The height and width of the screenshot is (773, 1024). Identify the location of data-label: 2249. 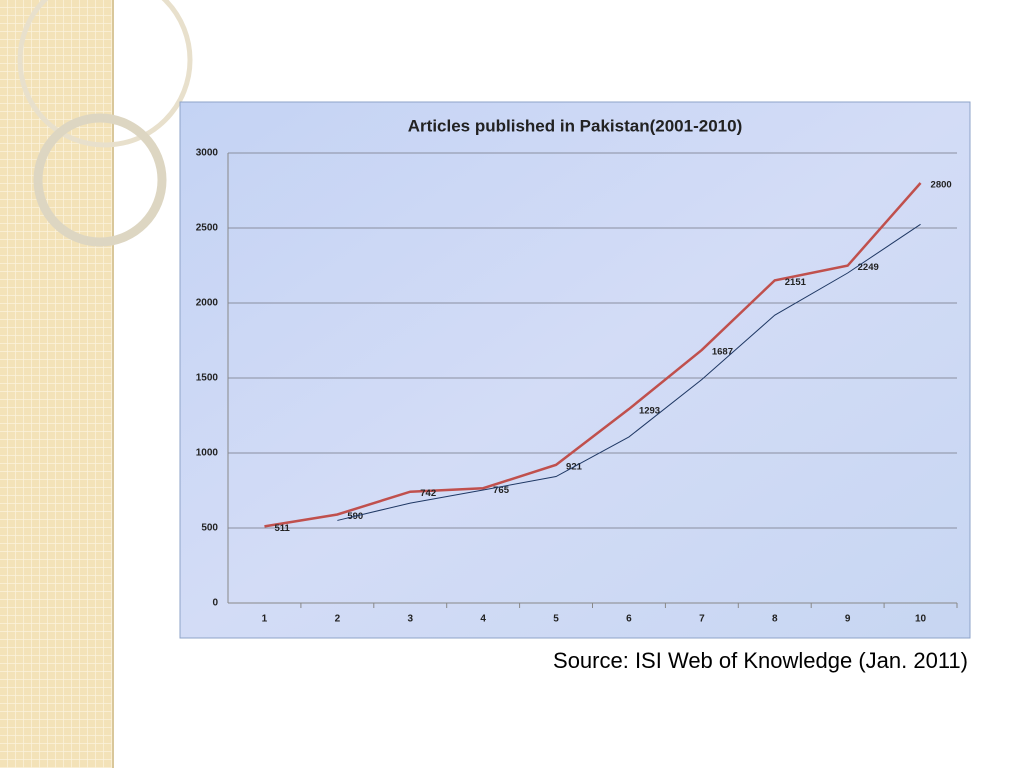
(868, 267).